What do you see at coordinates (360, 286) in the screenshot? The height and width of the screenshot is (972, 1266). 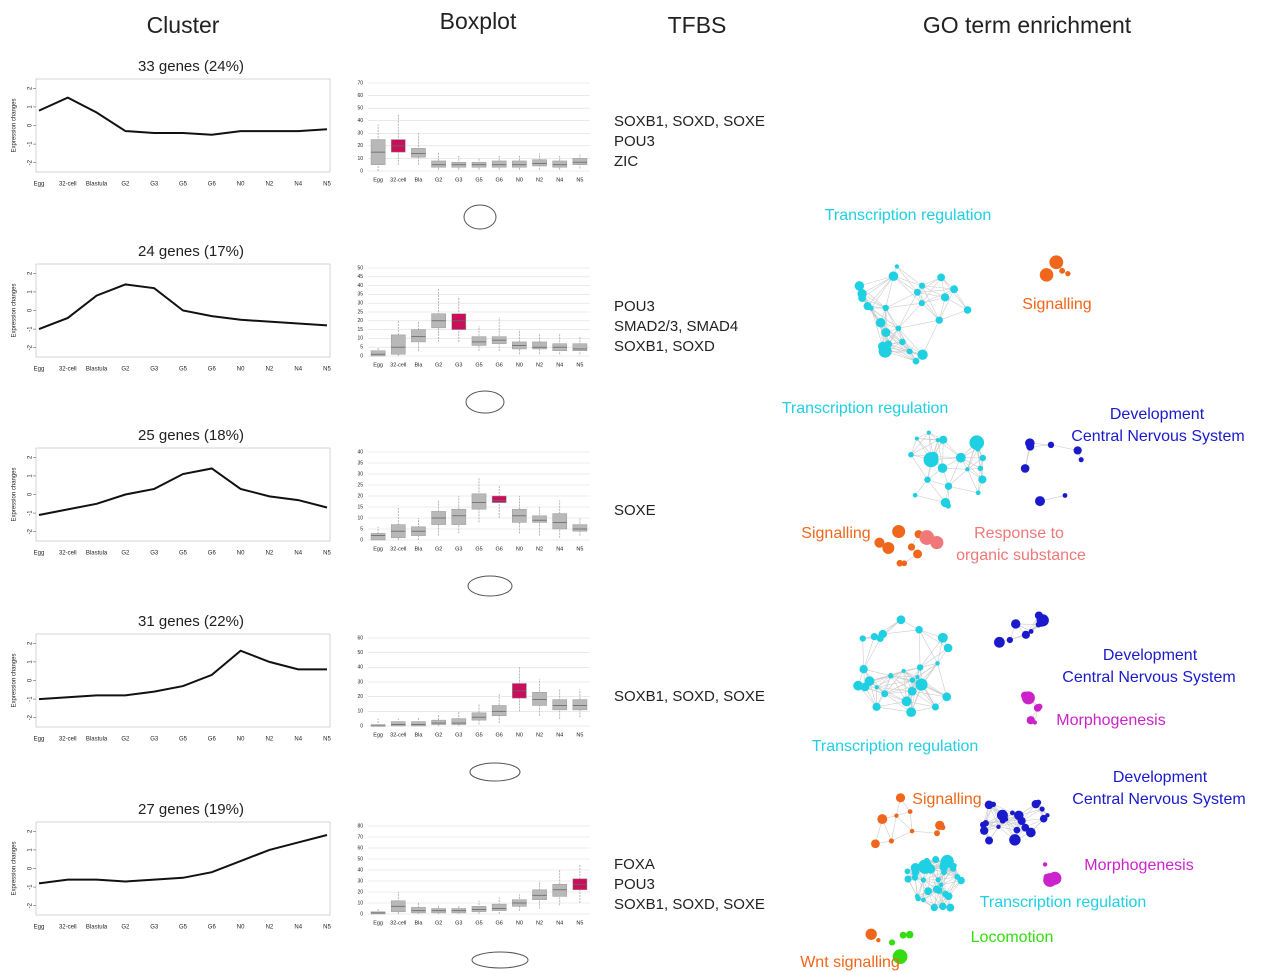 I see `y-tick-label: 40` at bounding box center [360, 286].